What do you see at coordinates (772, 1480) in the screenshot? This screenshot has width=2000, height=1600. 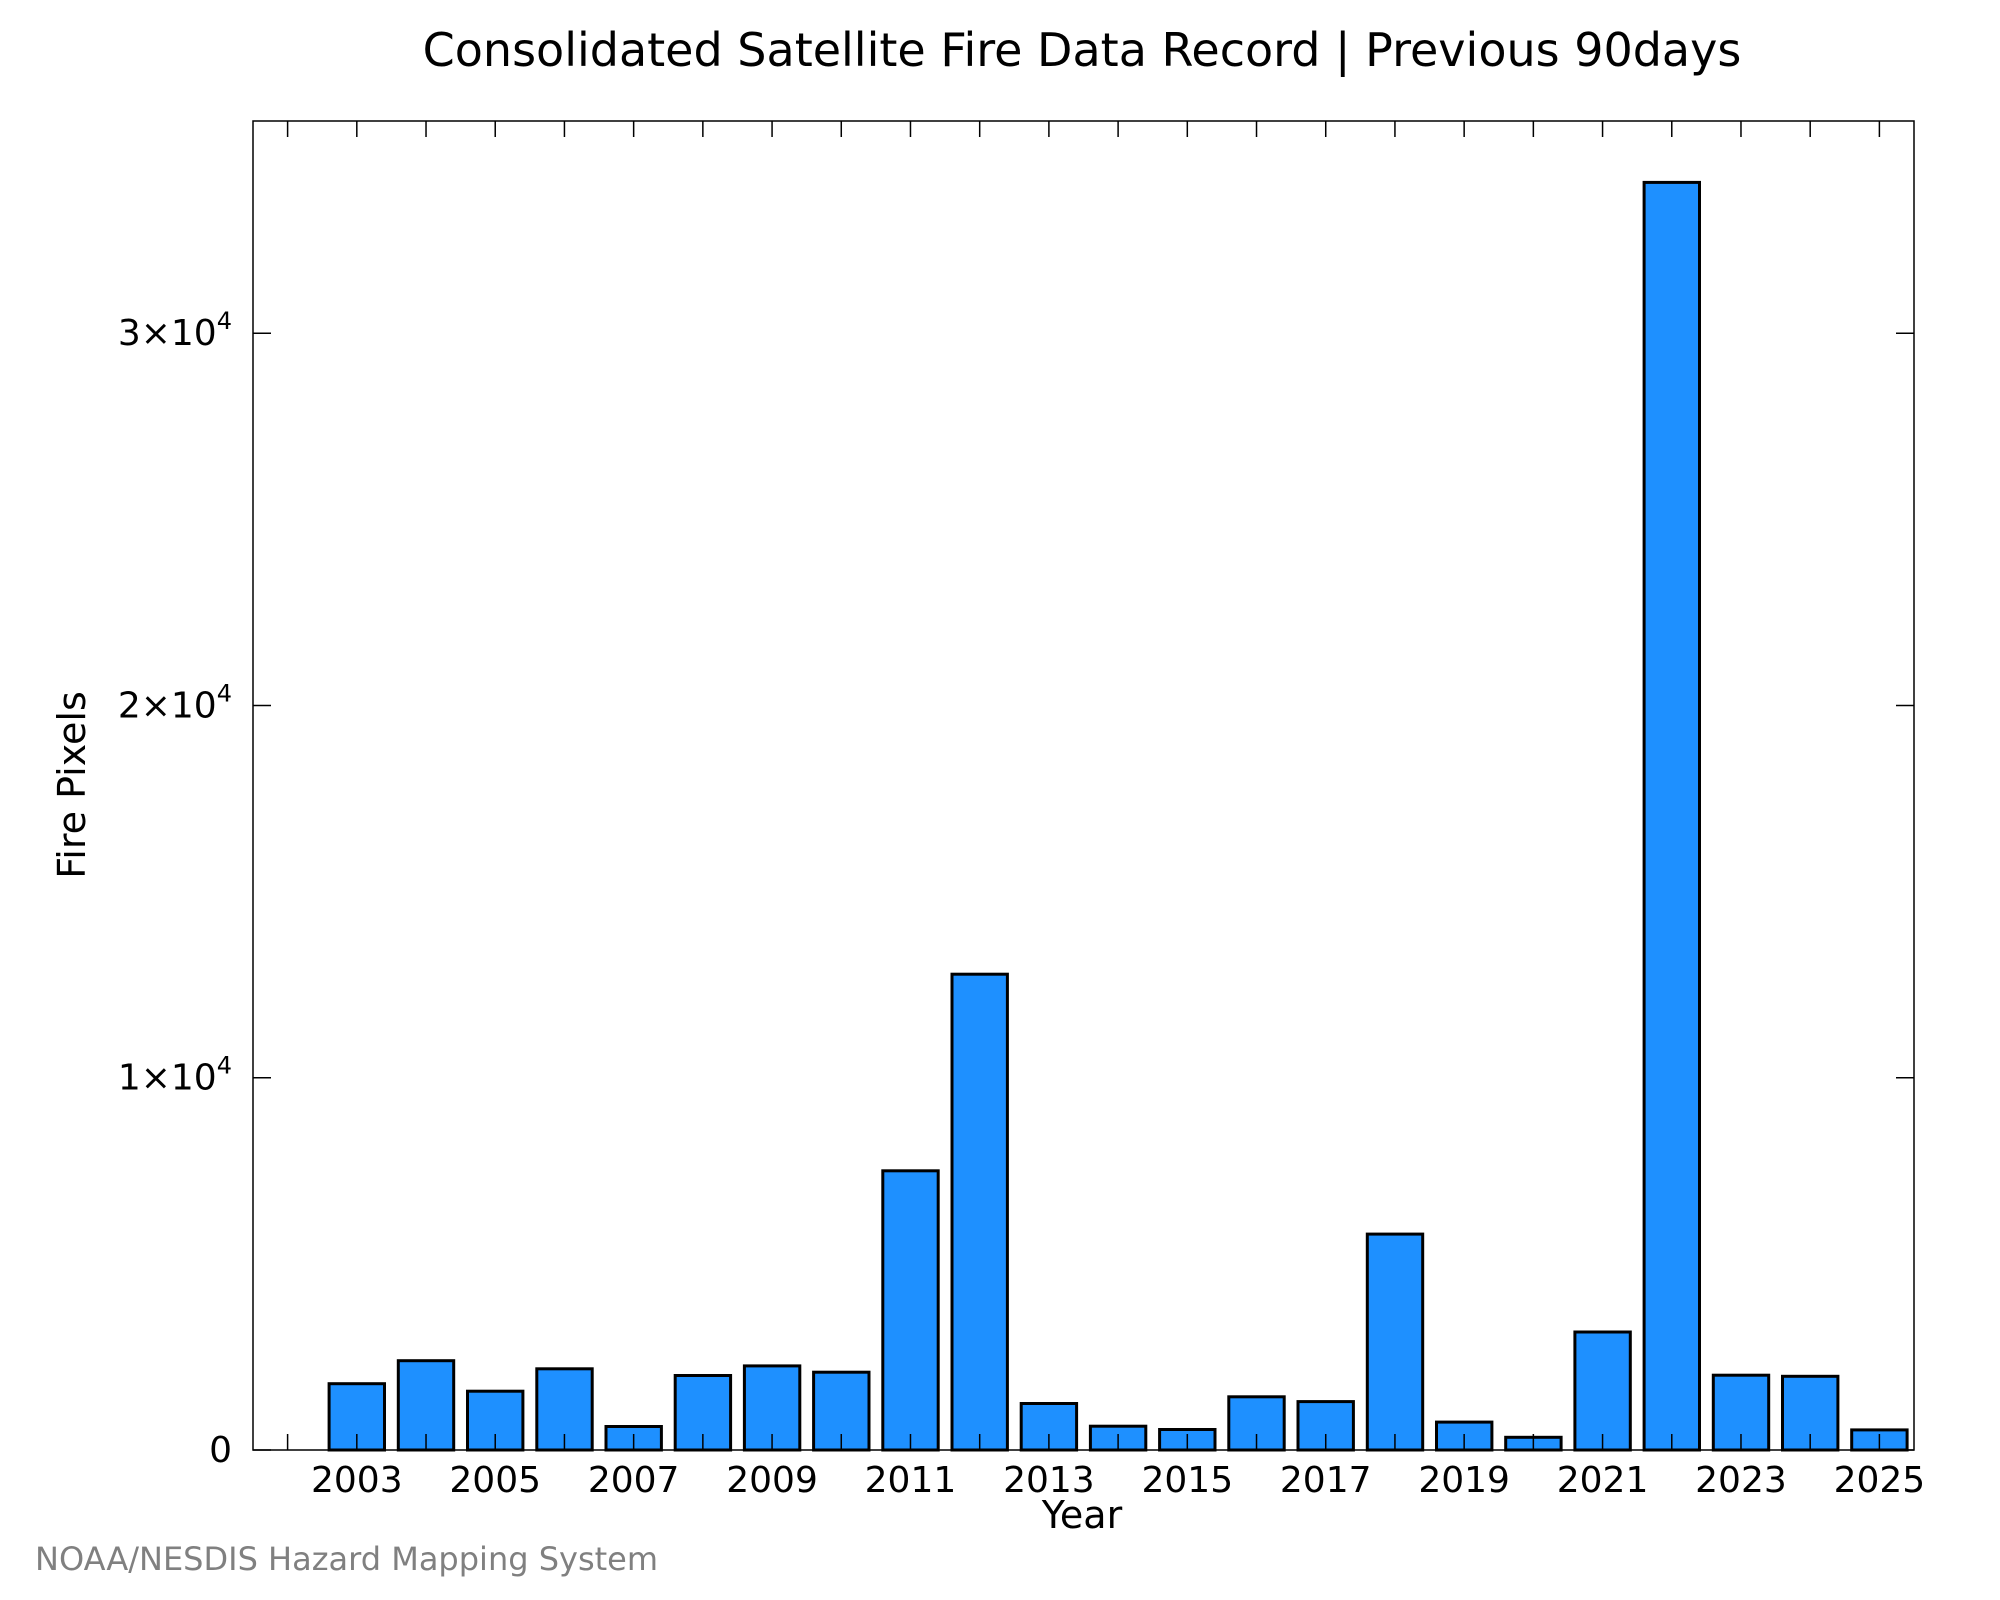 I see `x-tick-label-2009: 2009` at bounding box center [772, 1480].